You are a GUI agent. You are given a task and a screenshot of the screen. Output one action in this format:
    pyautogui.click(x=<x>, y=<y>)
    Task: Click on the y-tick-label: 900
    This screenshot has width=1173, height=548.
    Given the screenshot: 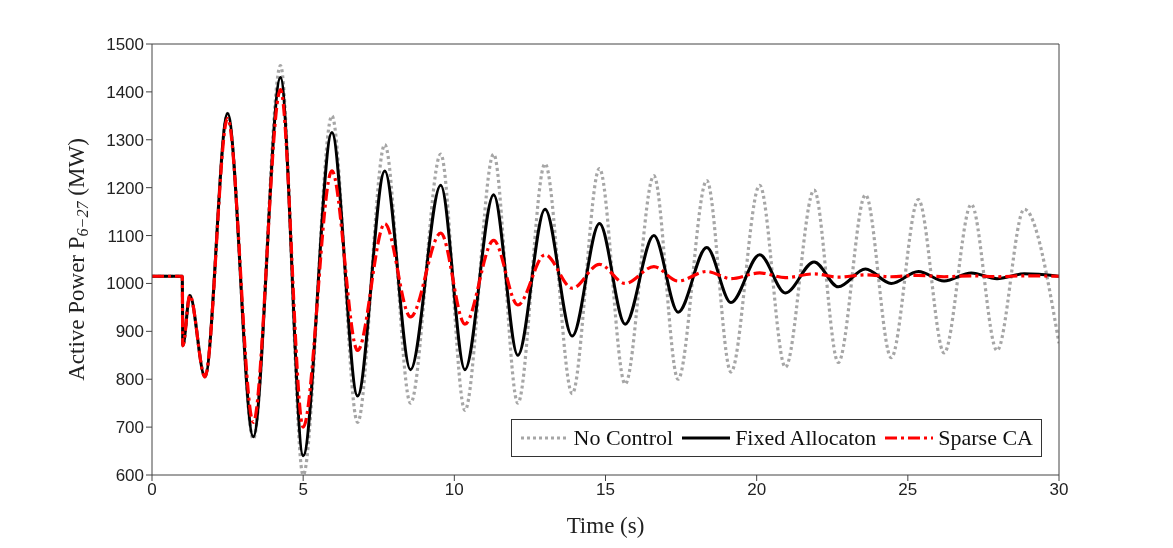 What is the action you would take?
    pyautogui.click(x=129, y=332)
    